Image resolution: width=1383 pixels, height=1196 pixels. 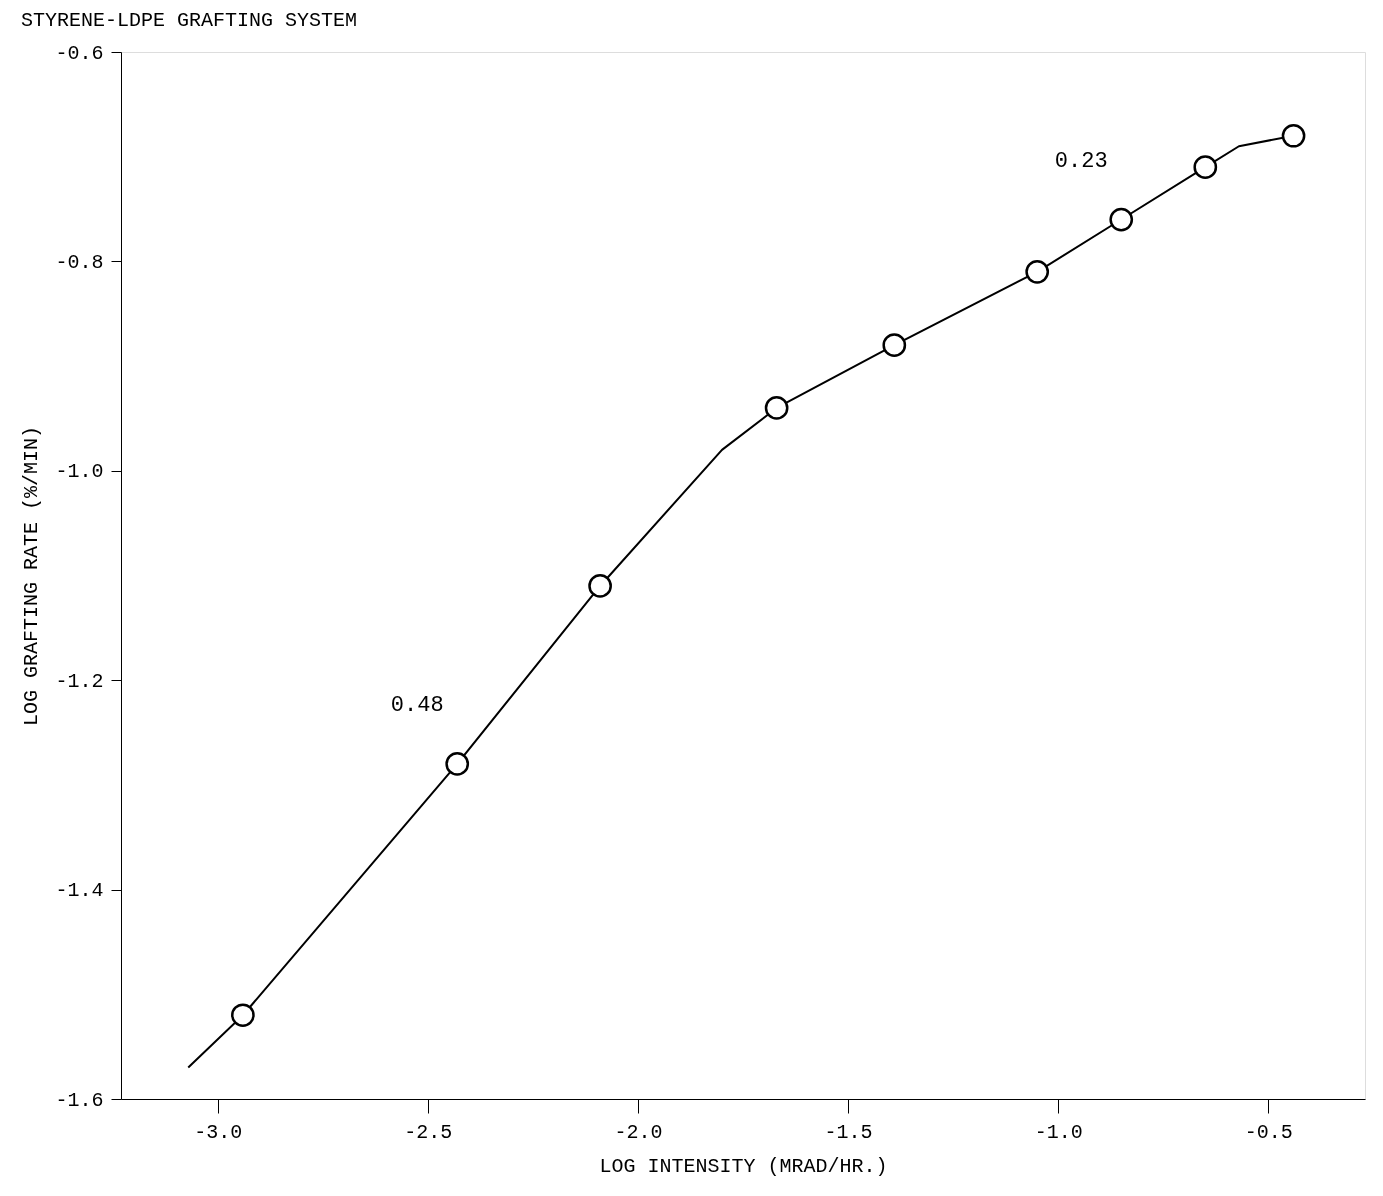 What do you see at coordinates (417, 705) in the screenshot?
I see `annotation: 0.48` at bounding box center [417, 705].